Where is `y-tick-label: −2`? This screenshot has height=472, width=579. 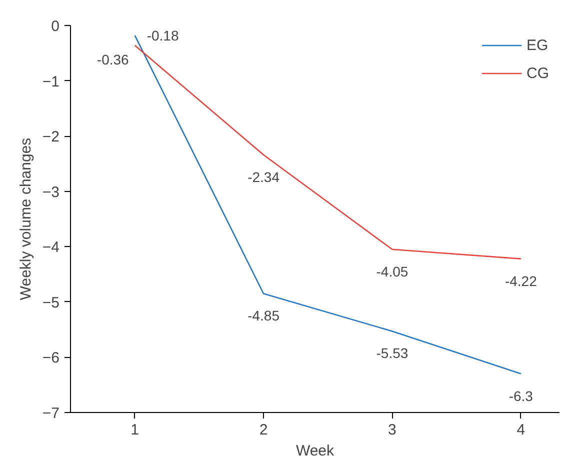 y-tick-label: −2 is located at coordinates (51, 137).